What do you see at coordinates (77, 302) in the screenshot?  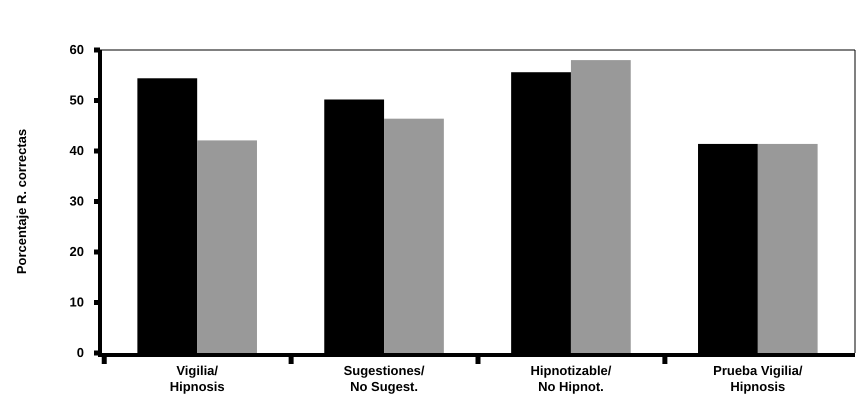 I see `y-tick-label: 10` at bounding box center [77, 302].